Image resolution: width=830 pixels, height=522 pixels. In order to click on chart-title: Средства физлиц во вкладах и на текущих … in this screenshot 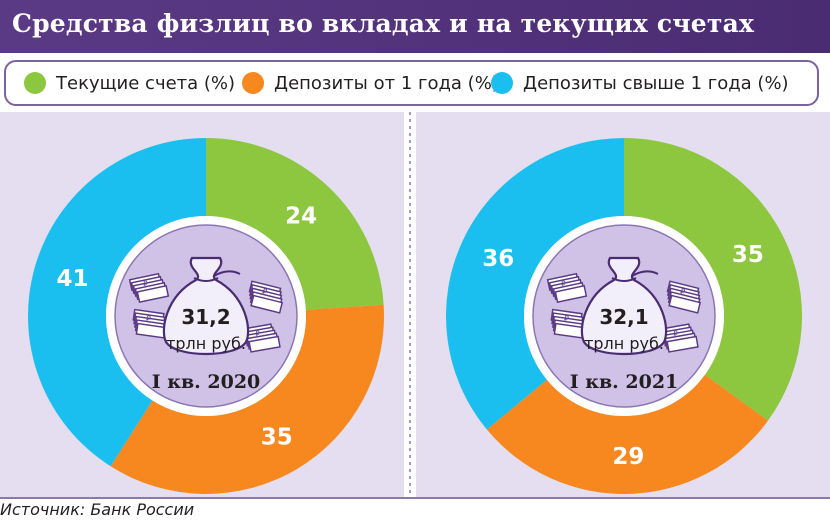, I will do `click(383, 23)`.